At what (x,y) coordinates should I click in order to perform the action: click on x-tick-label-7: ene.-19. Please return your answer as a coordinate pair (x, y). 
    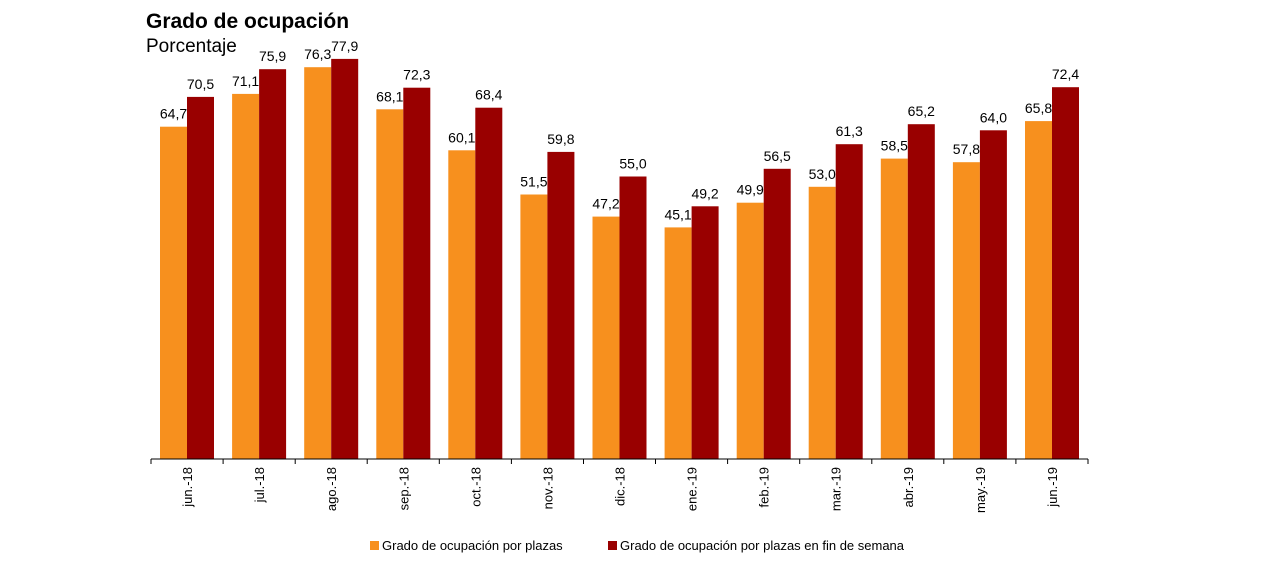
    Looking at the image, I should click on (692, 489).